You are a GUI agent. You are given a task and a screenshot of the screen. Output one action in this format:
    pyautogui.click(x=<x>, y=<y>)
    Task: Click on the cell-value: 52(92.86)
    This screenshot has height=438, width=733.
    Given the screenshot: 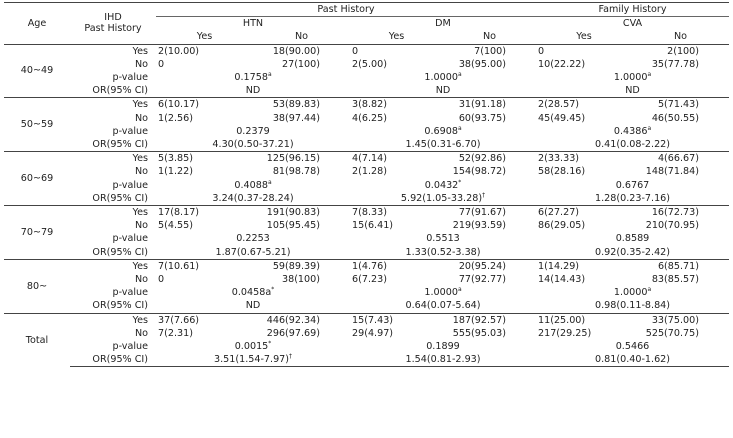 What is the action you would take?
    pyautogui.click(x=489, y=158)
    